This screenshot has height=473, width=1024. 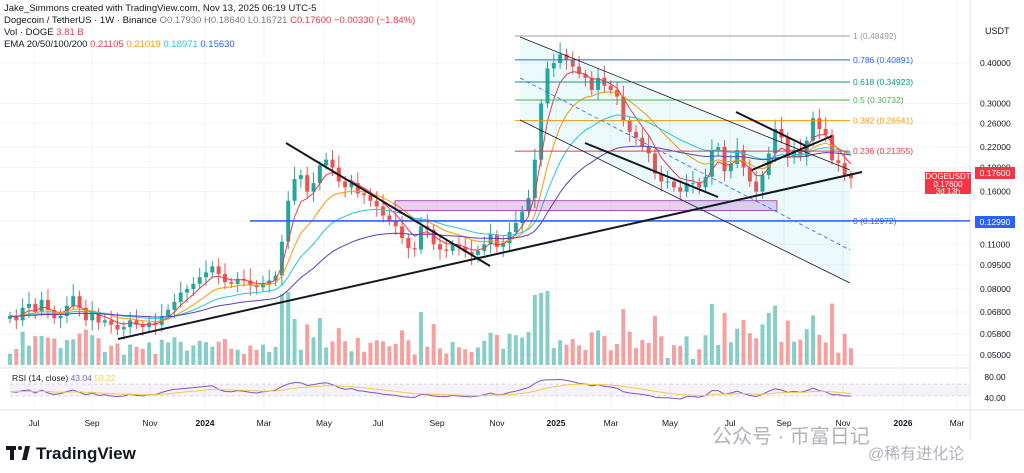 I want to click on x-tick-label: Sep, so click(x=783, y=423).